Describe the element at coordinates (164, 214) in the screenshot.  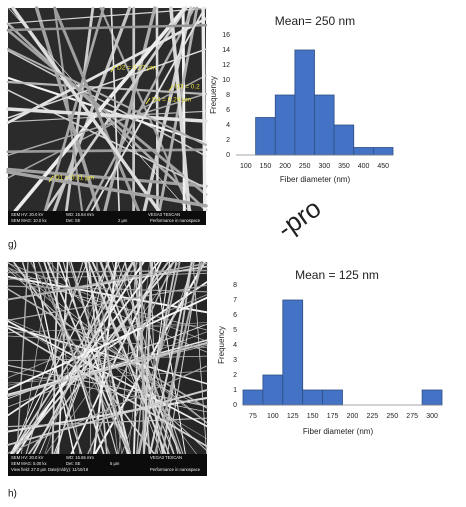
I see `info-text: VEGA3 TESCAN` at that location.